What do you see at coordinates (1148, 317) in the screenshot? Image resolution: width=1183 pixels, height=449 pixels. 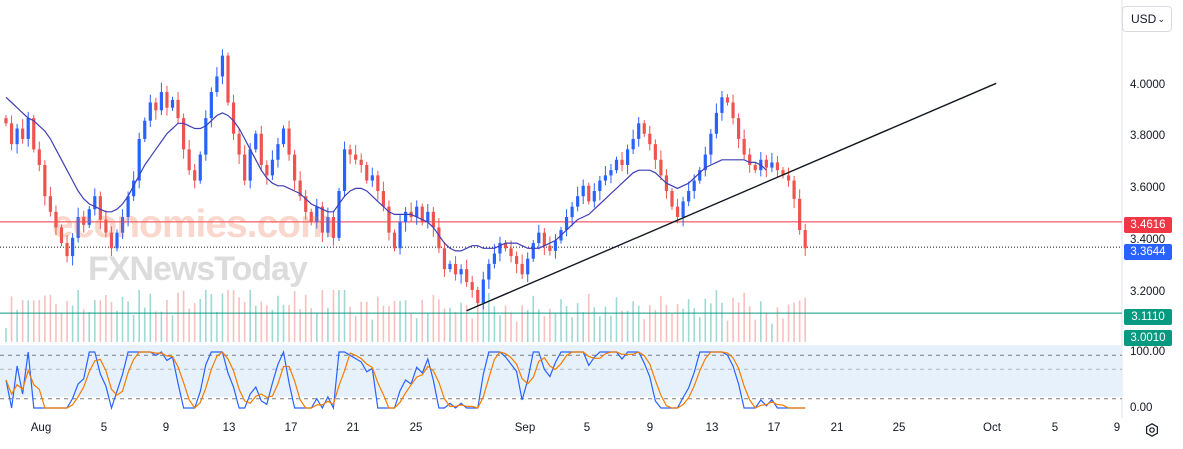 I see `support-1-price-tag: 3.1110` at bounding box center [1148, 317].